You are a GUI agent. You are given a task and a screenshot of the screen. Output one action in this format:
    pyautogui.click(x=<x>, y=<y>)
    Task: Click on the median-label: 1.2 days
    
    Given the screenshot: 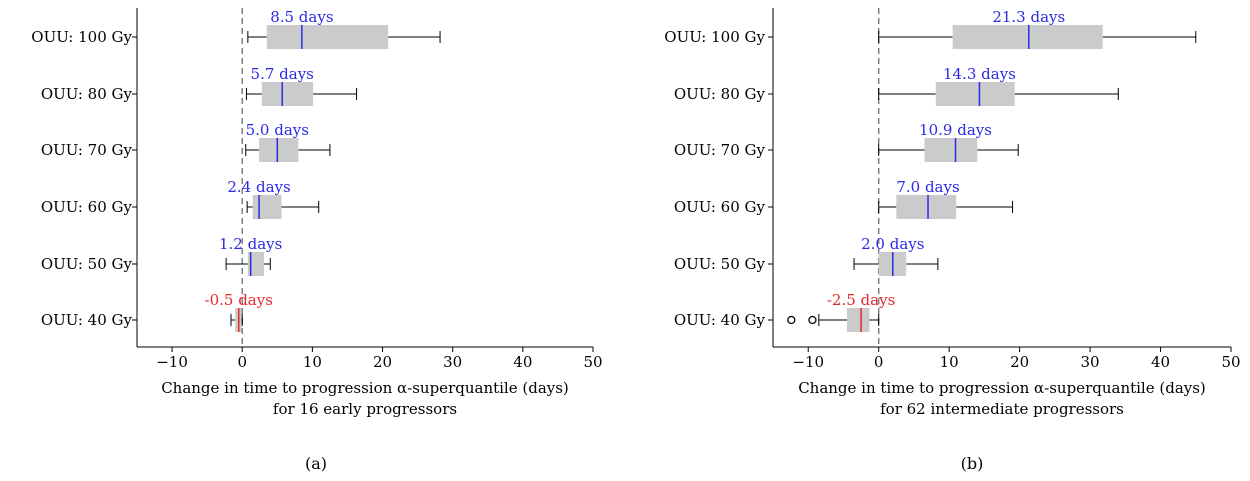 What is the action you would take?
    pyautogui.click(x=250, y=244)
    